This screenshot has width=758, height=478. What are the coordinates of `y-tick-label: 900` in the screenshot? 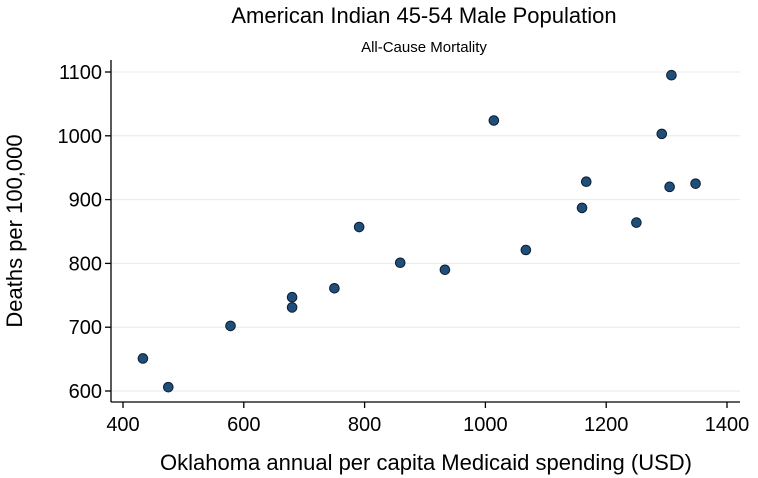 It's located at (85, 201).